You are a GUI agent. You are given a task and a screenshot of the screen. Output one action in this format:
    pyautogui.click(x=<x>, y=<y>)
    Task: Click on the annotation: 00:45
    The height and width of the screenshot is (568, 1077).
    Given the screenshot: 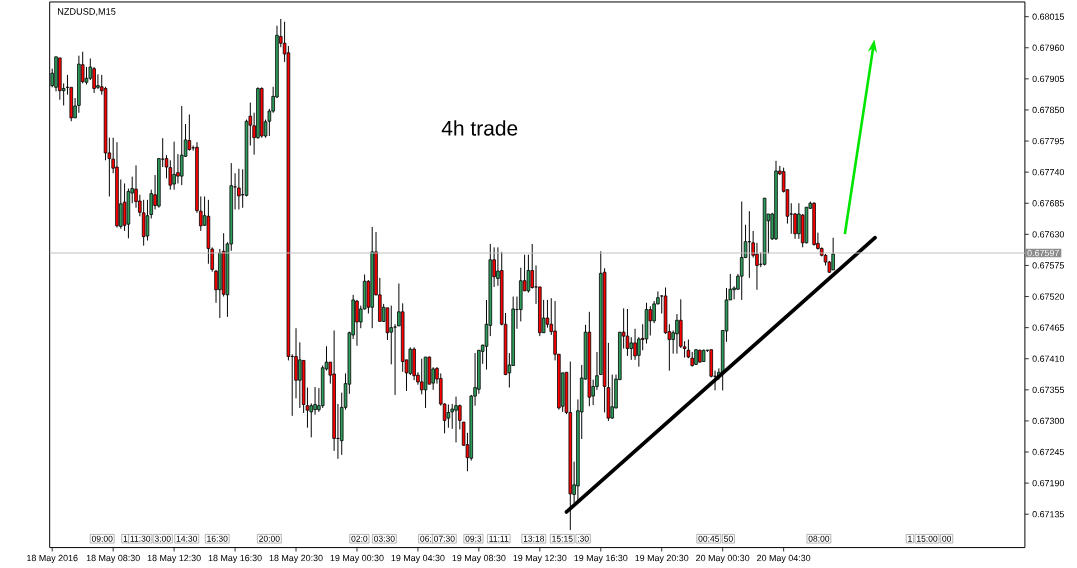 What is the action you would take?
    pyautogui.click(x=709, y=538)
    